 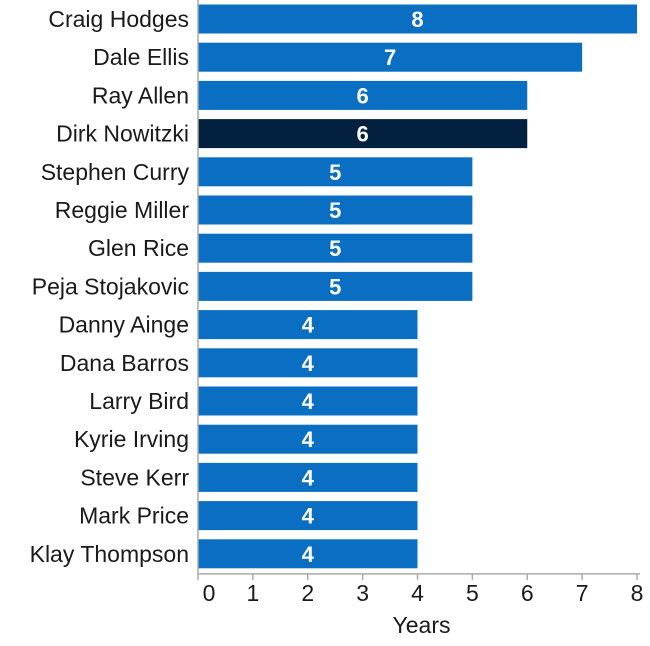 I want to click on category-label: Klay Thompson, so click(x=109, y=554).